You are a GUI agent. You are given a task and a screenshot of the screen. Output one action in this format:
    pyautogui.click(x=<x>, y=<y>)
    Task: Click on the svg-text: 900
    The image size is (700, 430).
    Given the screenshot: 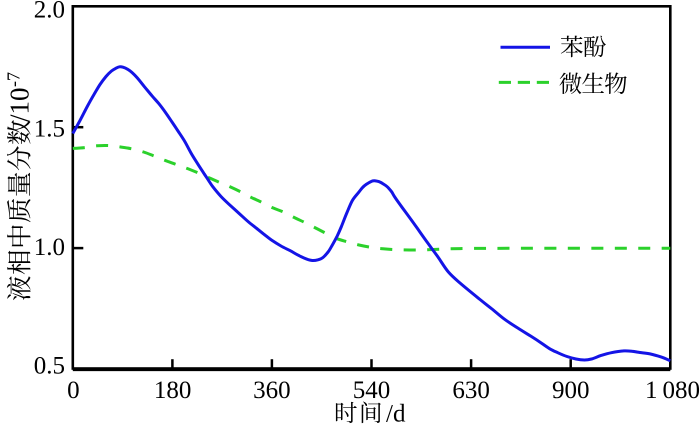 What is the action you would take?
    pyautogui.click(x=571, y=390)
    